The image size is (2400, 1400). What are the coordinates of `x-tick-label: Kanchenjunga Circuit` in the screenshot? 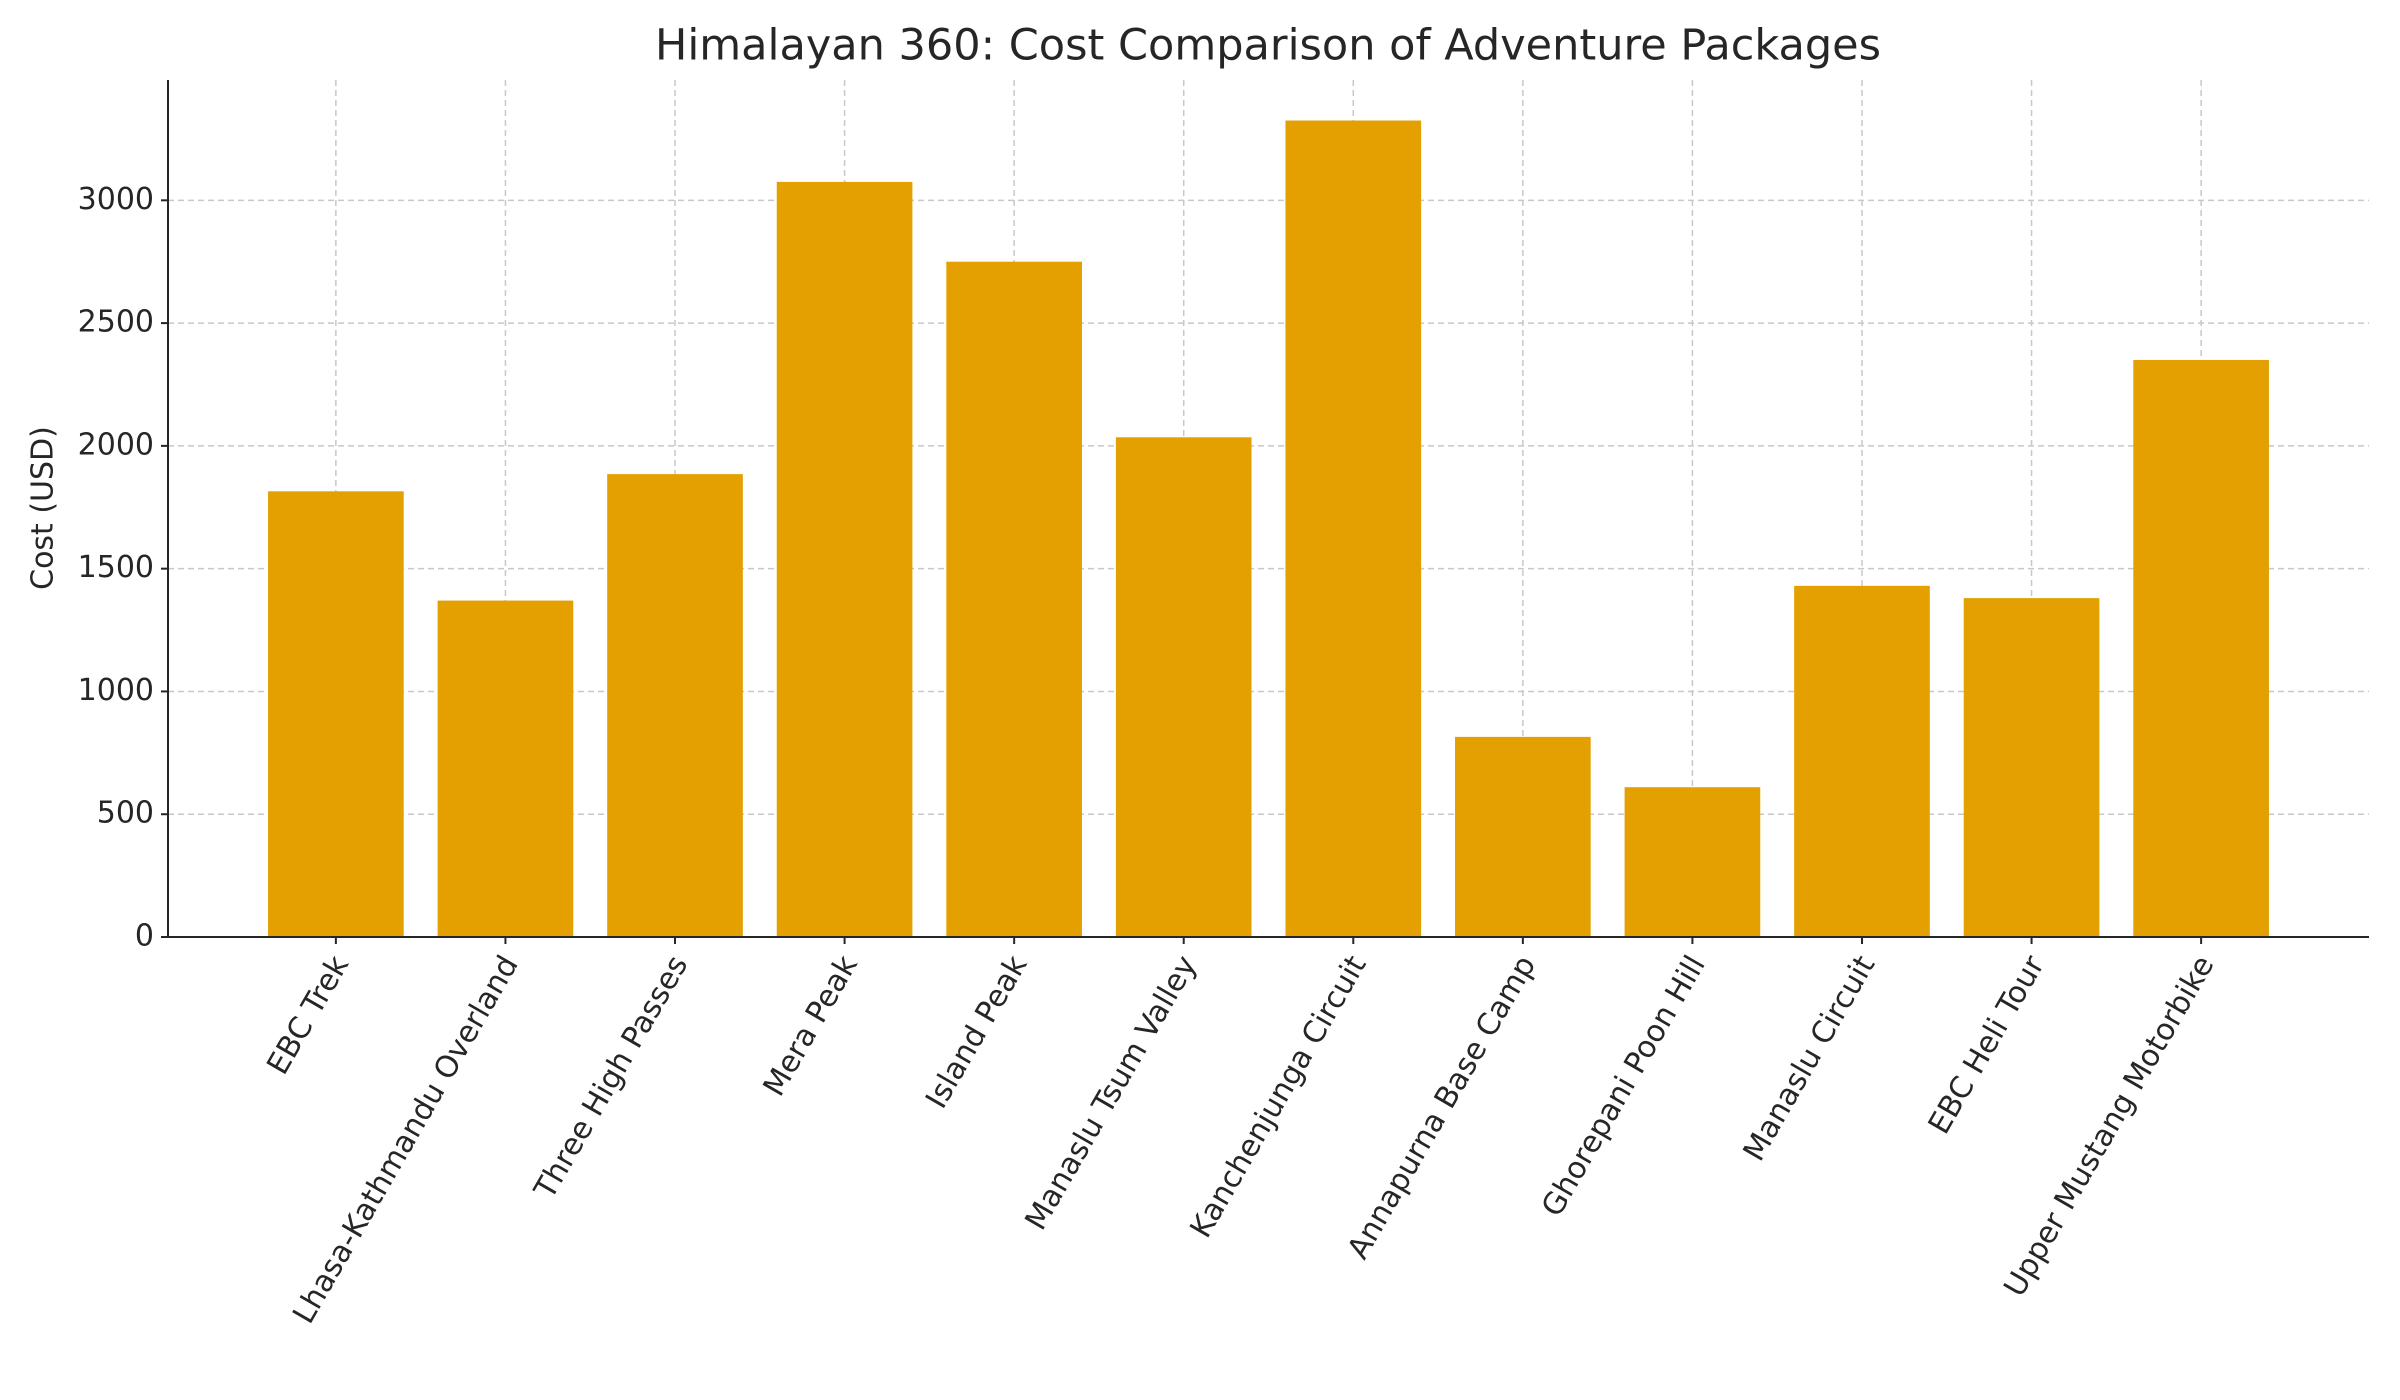 It's located at (1279, 1097).